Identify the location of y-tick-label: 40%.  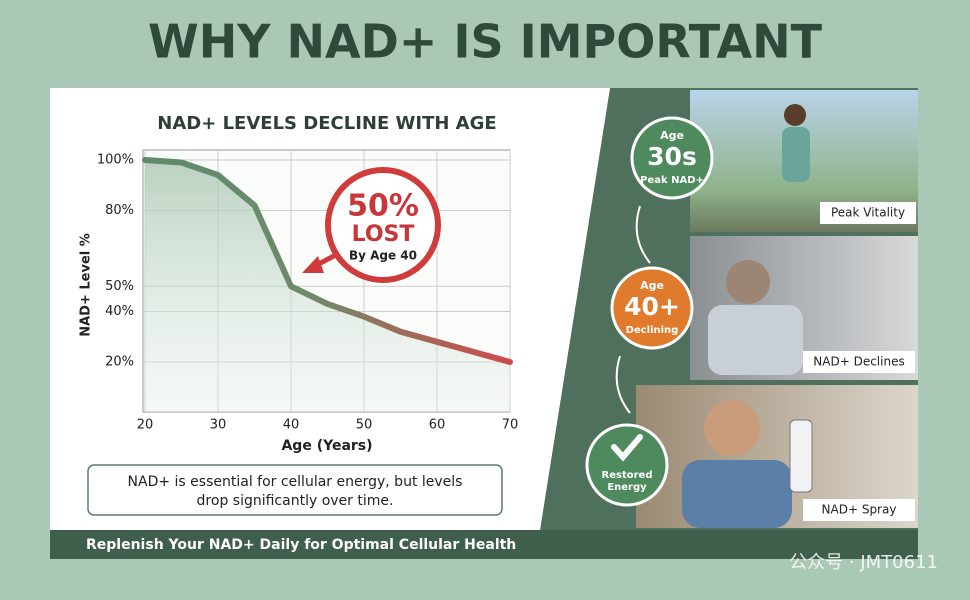
(119, 311).